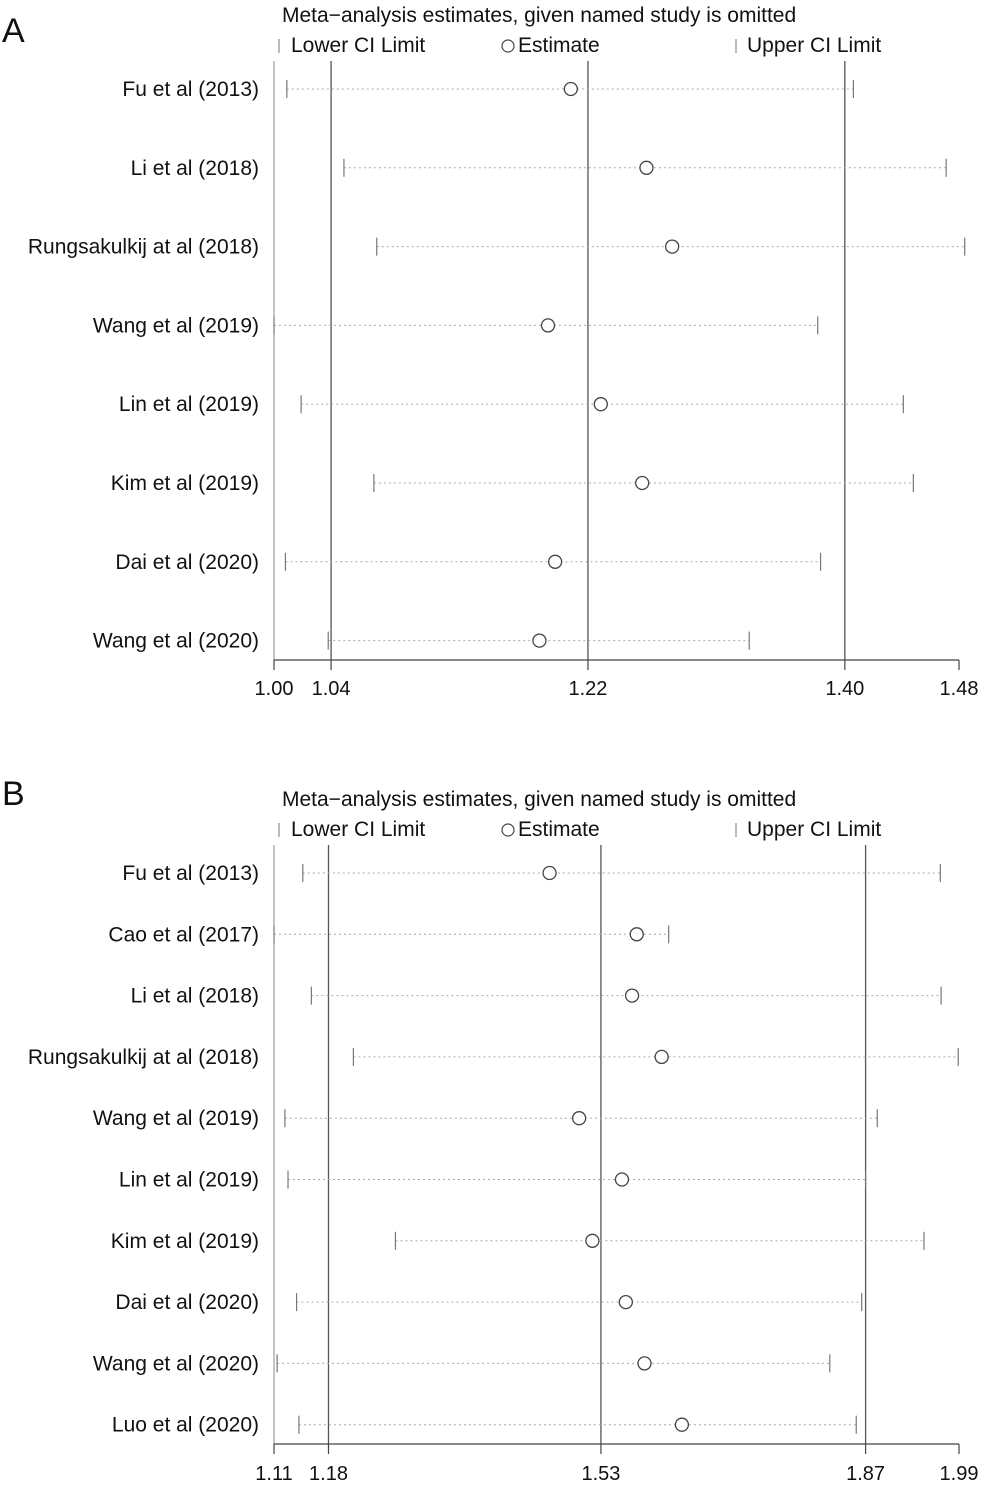 The height and width of the screenshot is (1488, 992). Describe the element at coordinates (273, 1474) in the screenshot. I see `x-tick-label: 1.11` at that location.